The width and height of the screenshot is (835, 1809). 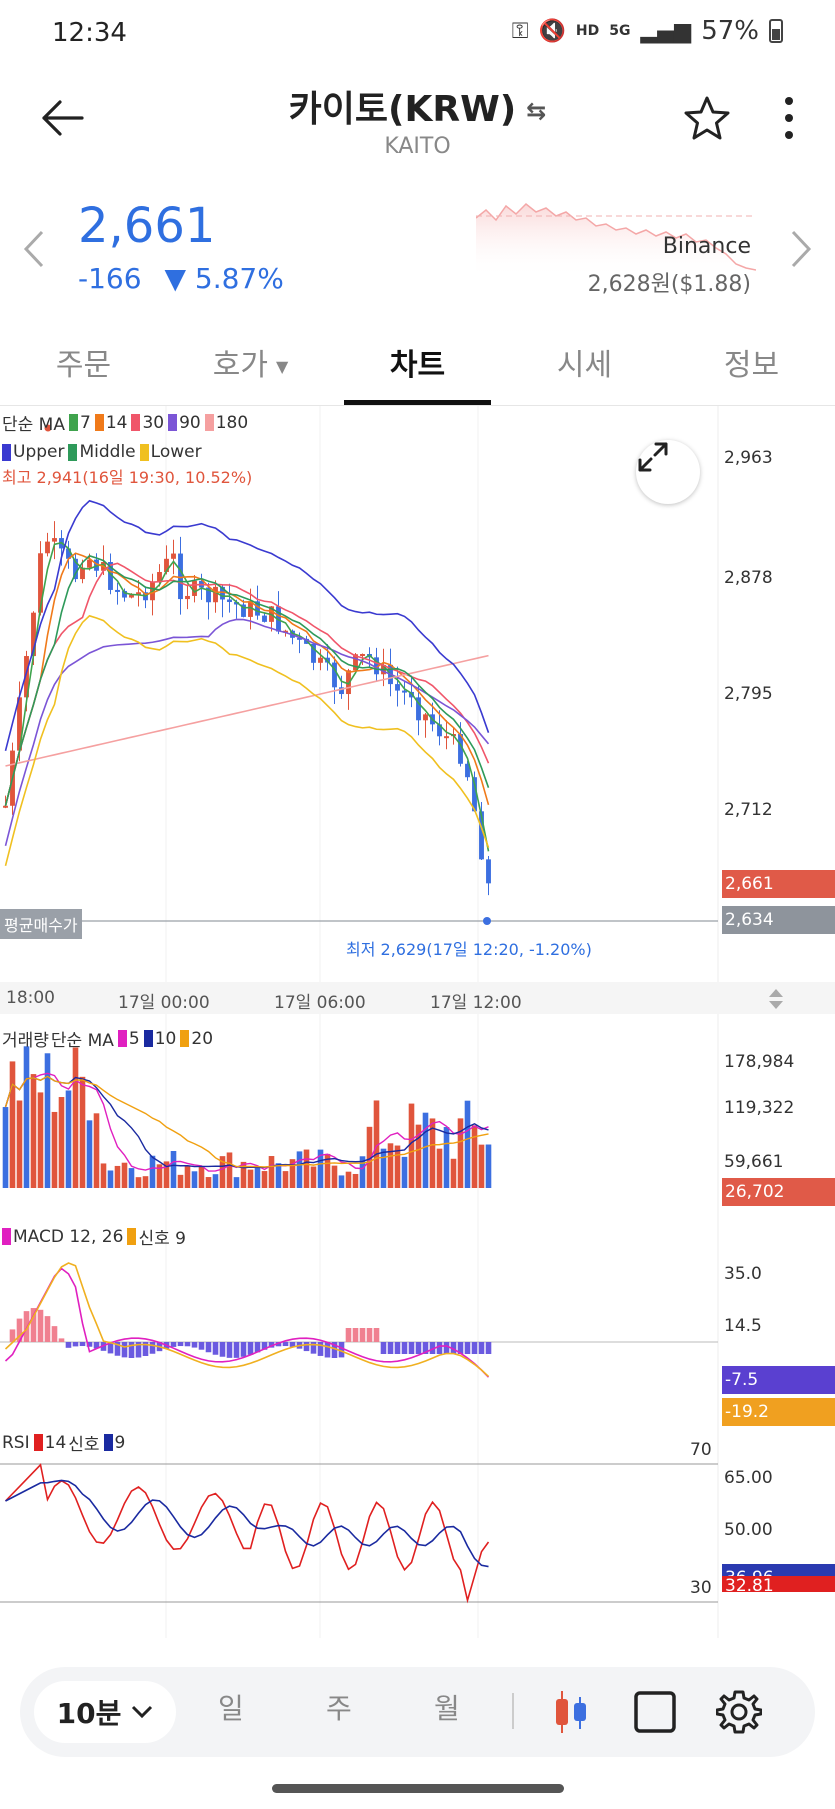 What do you see at coordinates (6, 1236) in the screenshot?
I see `macd-swatch` at bounding box center [6, 1236].